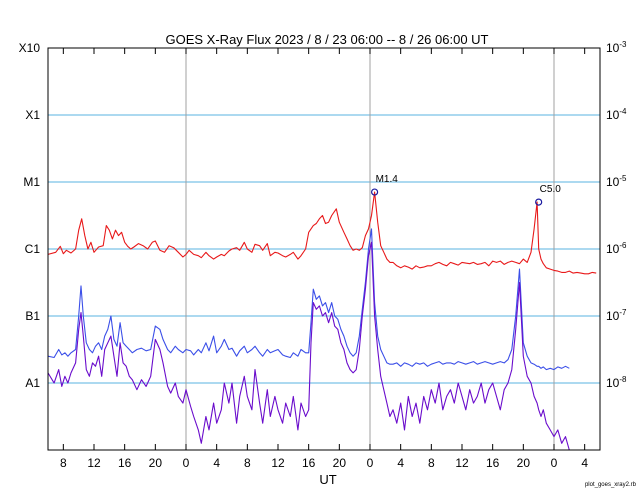 This screenshot has width=640, height=500. Describe the element at coordinates (551, 189) in the screenshot. I see `flare-label: C5.0` at that location.